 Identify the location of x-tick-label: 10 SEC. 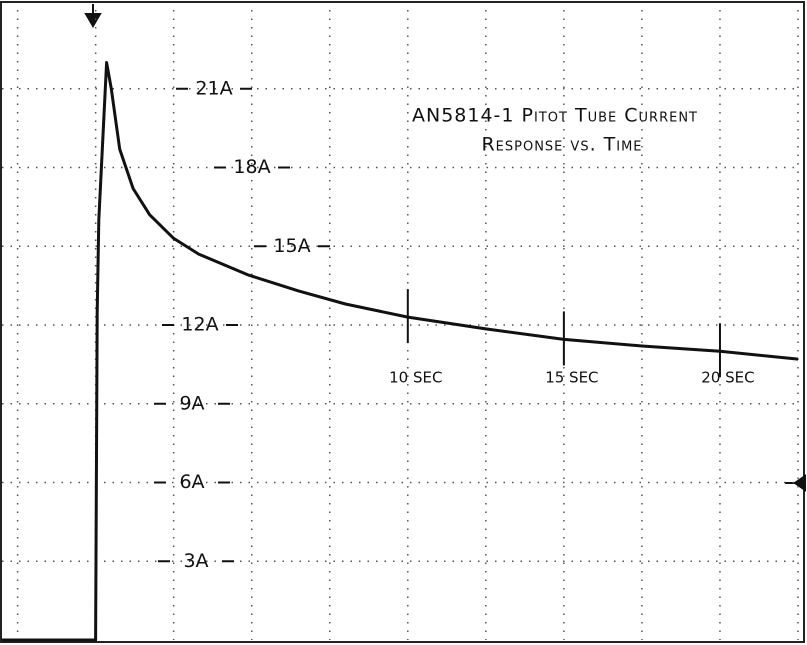
(415, 378).